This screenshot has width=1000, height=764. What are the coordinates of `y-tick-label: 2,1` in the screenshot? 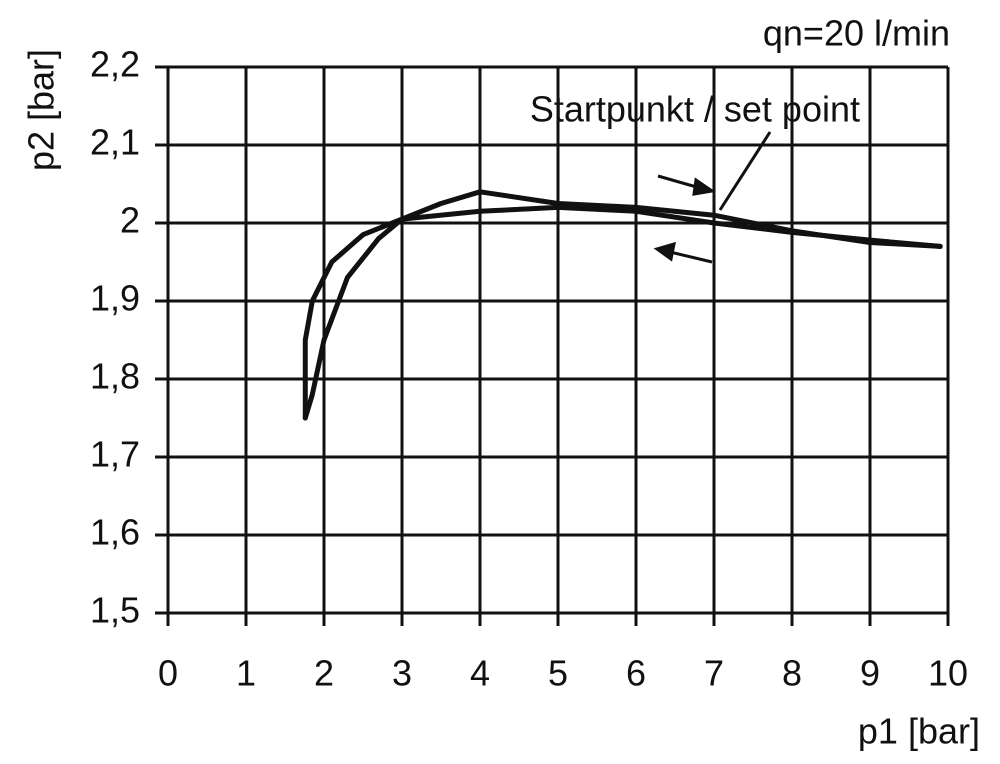 It's located at (115, 142).